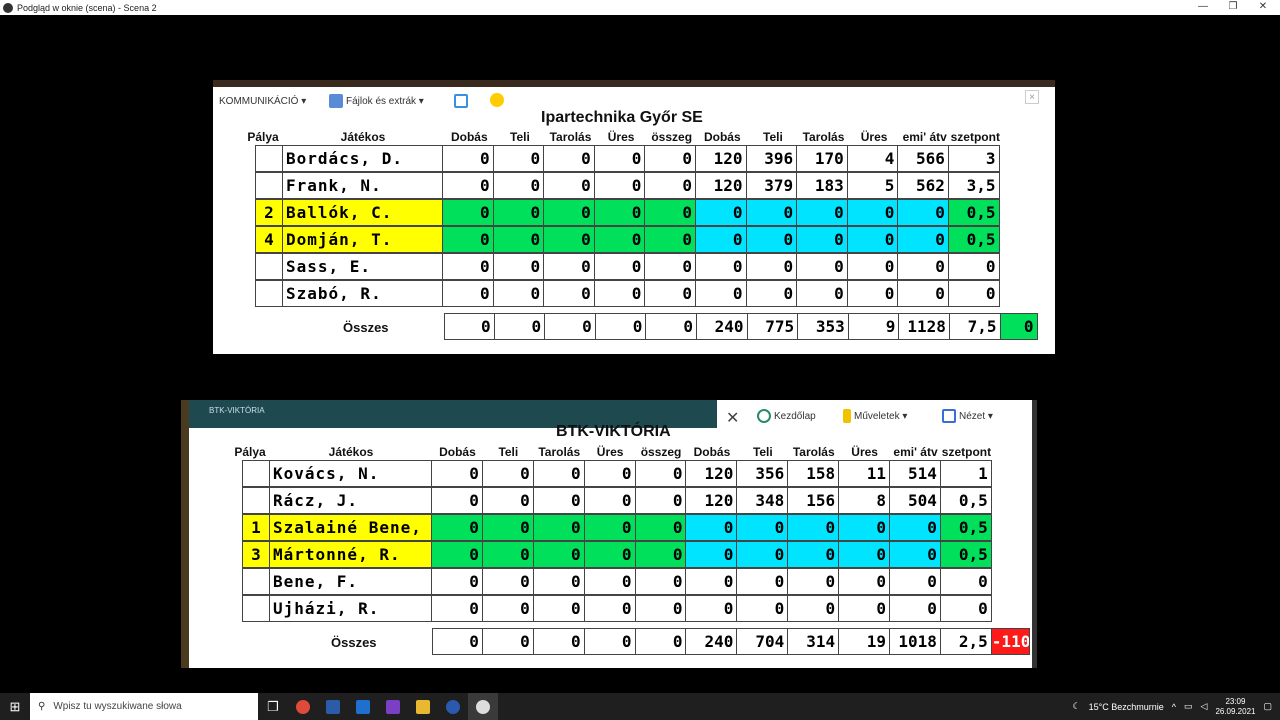 This screenshot has height=720, width=1280. Describe the element at coordinates (262, 101) in the screenshot. I see `kommunikacio-menu: KOMMUNIKÁCIÓ ▾` at that location.